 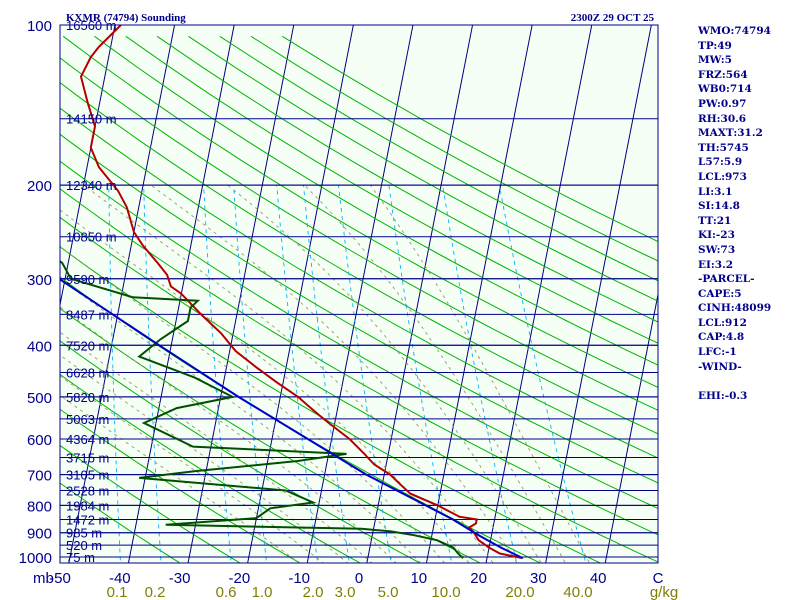 What do you see at coordinates (359, 578) in the screenshot?
I see `temperature-tick-label: 0` at bounding box center [359, 578].